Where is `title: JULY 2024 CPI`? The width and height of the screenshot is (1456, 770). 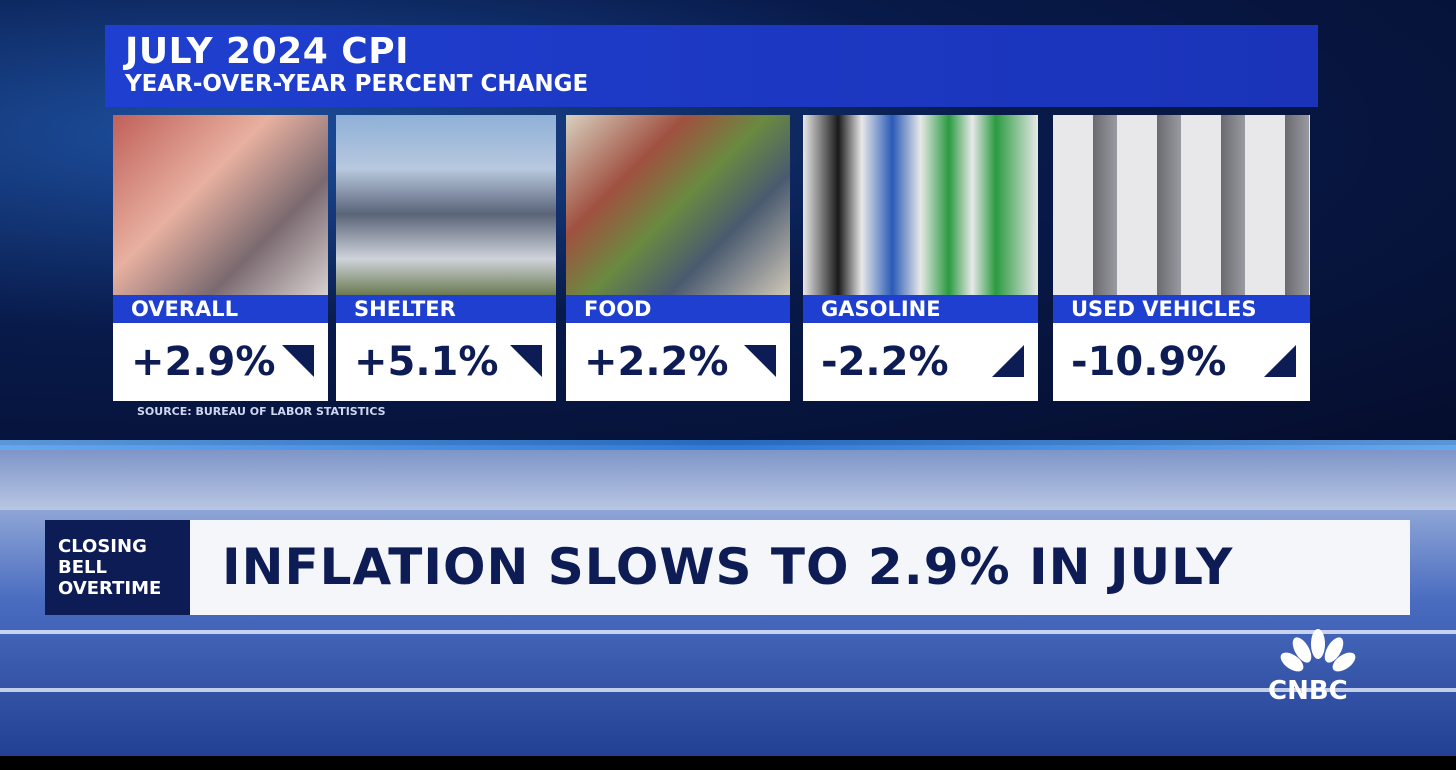
title: JULY 2024 CPI is located at coordinates (267, 51).